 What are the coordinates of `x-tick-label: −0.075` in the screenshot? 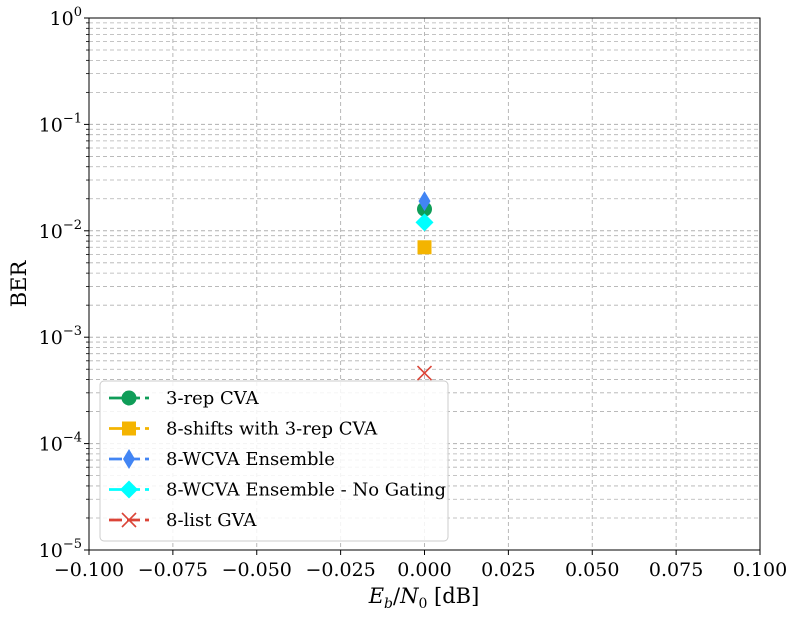 It's located at (173, 570).